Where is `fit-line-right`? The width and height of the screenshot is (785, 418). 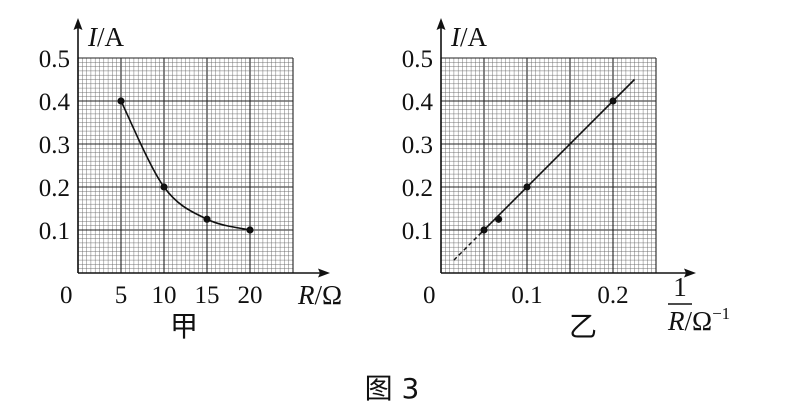
fit-line-right is located at coordinates (544, 169).